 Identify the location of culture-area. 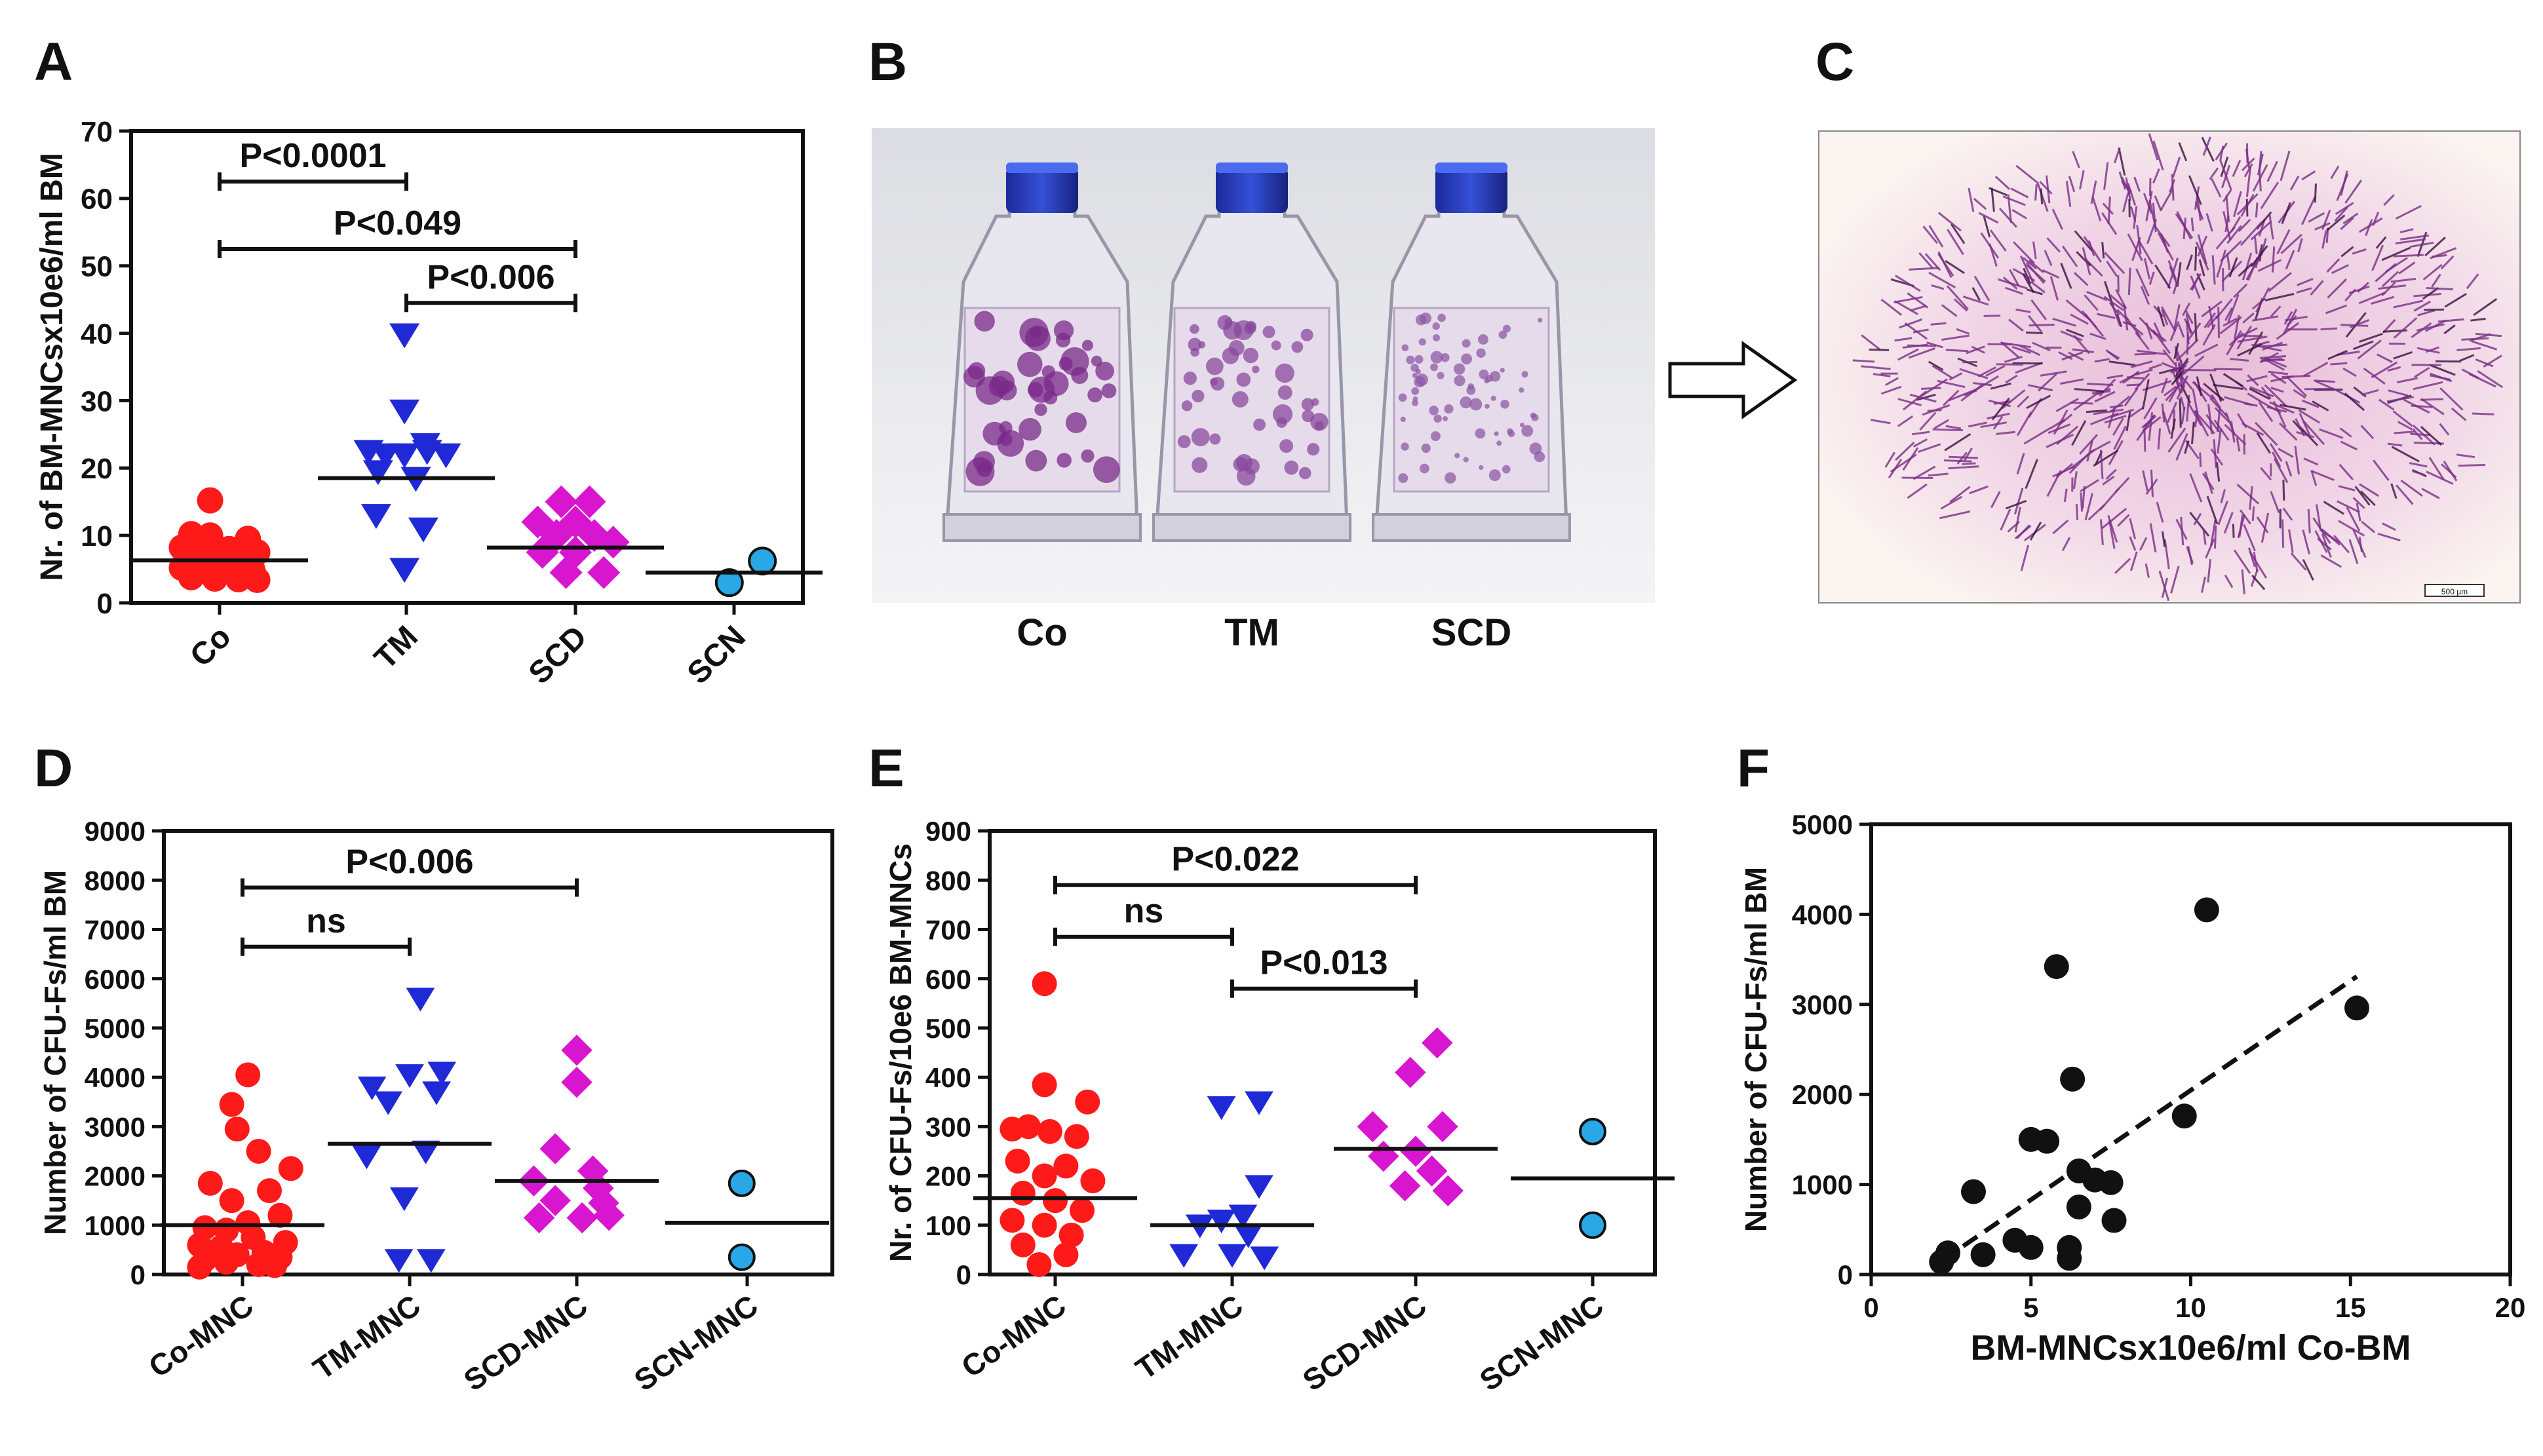
(1471, 400).